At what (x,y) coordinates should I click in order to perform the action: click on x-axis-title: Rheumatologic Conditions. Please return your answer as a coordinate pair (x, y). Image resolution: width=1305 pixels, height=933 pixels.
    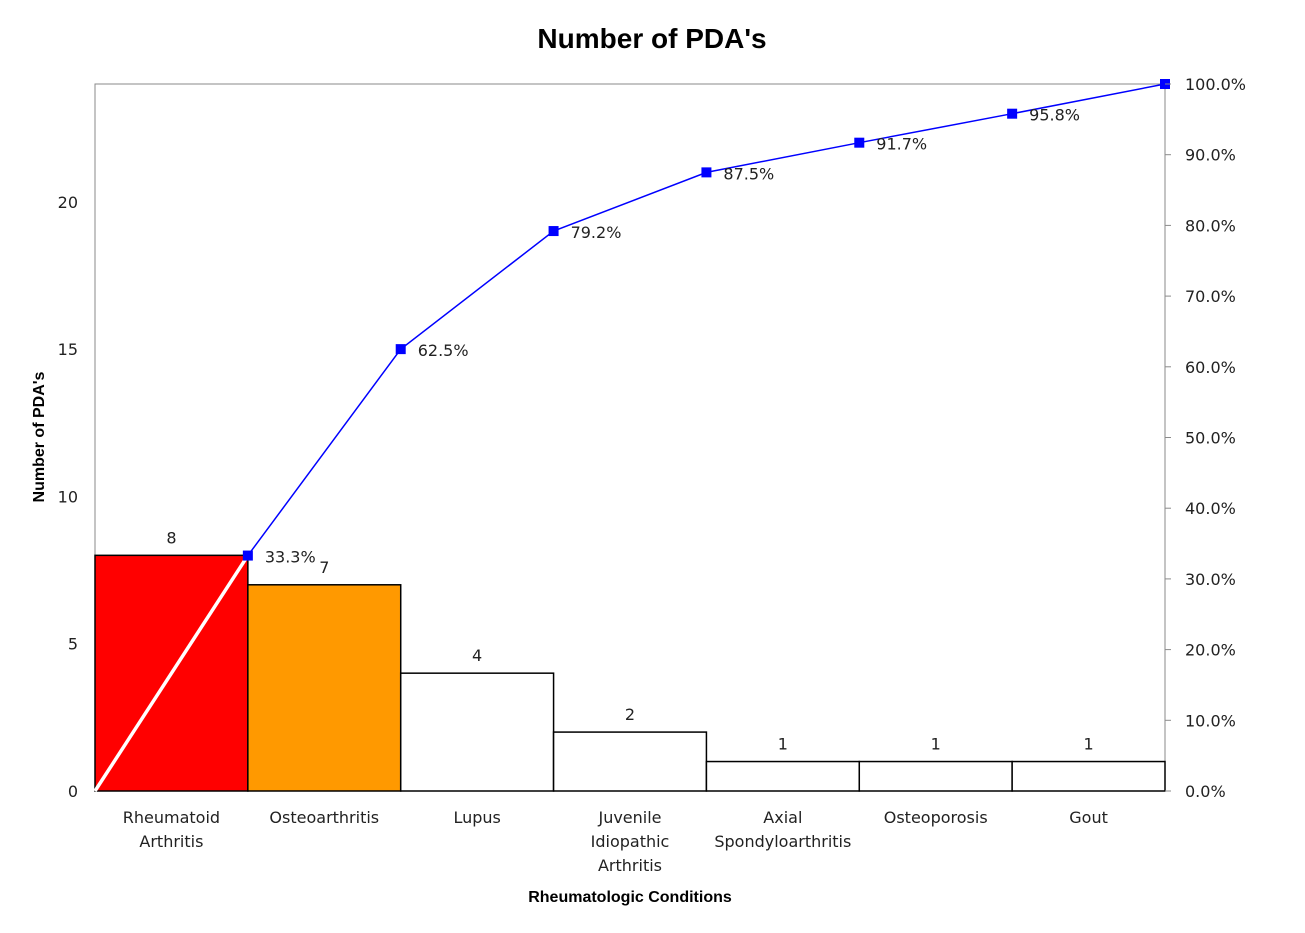
    Looking at the image, I should click on (630, 897).